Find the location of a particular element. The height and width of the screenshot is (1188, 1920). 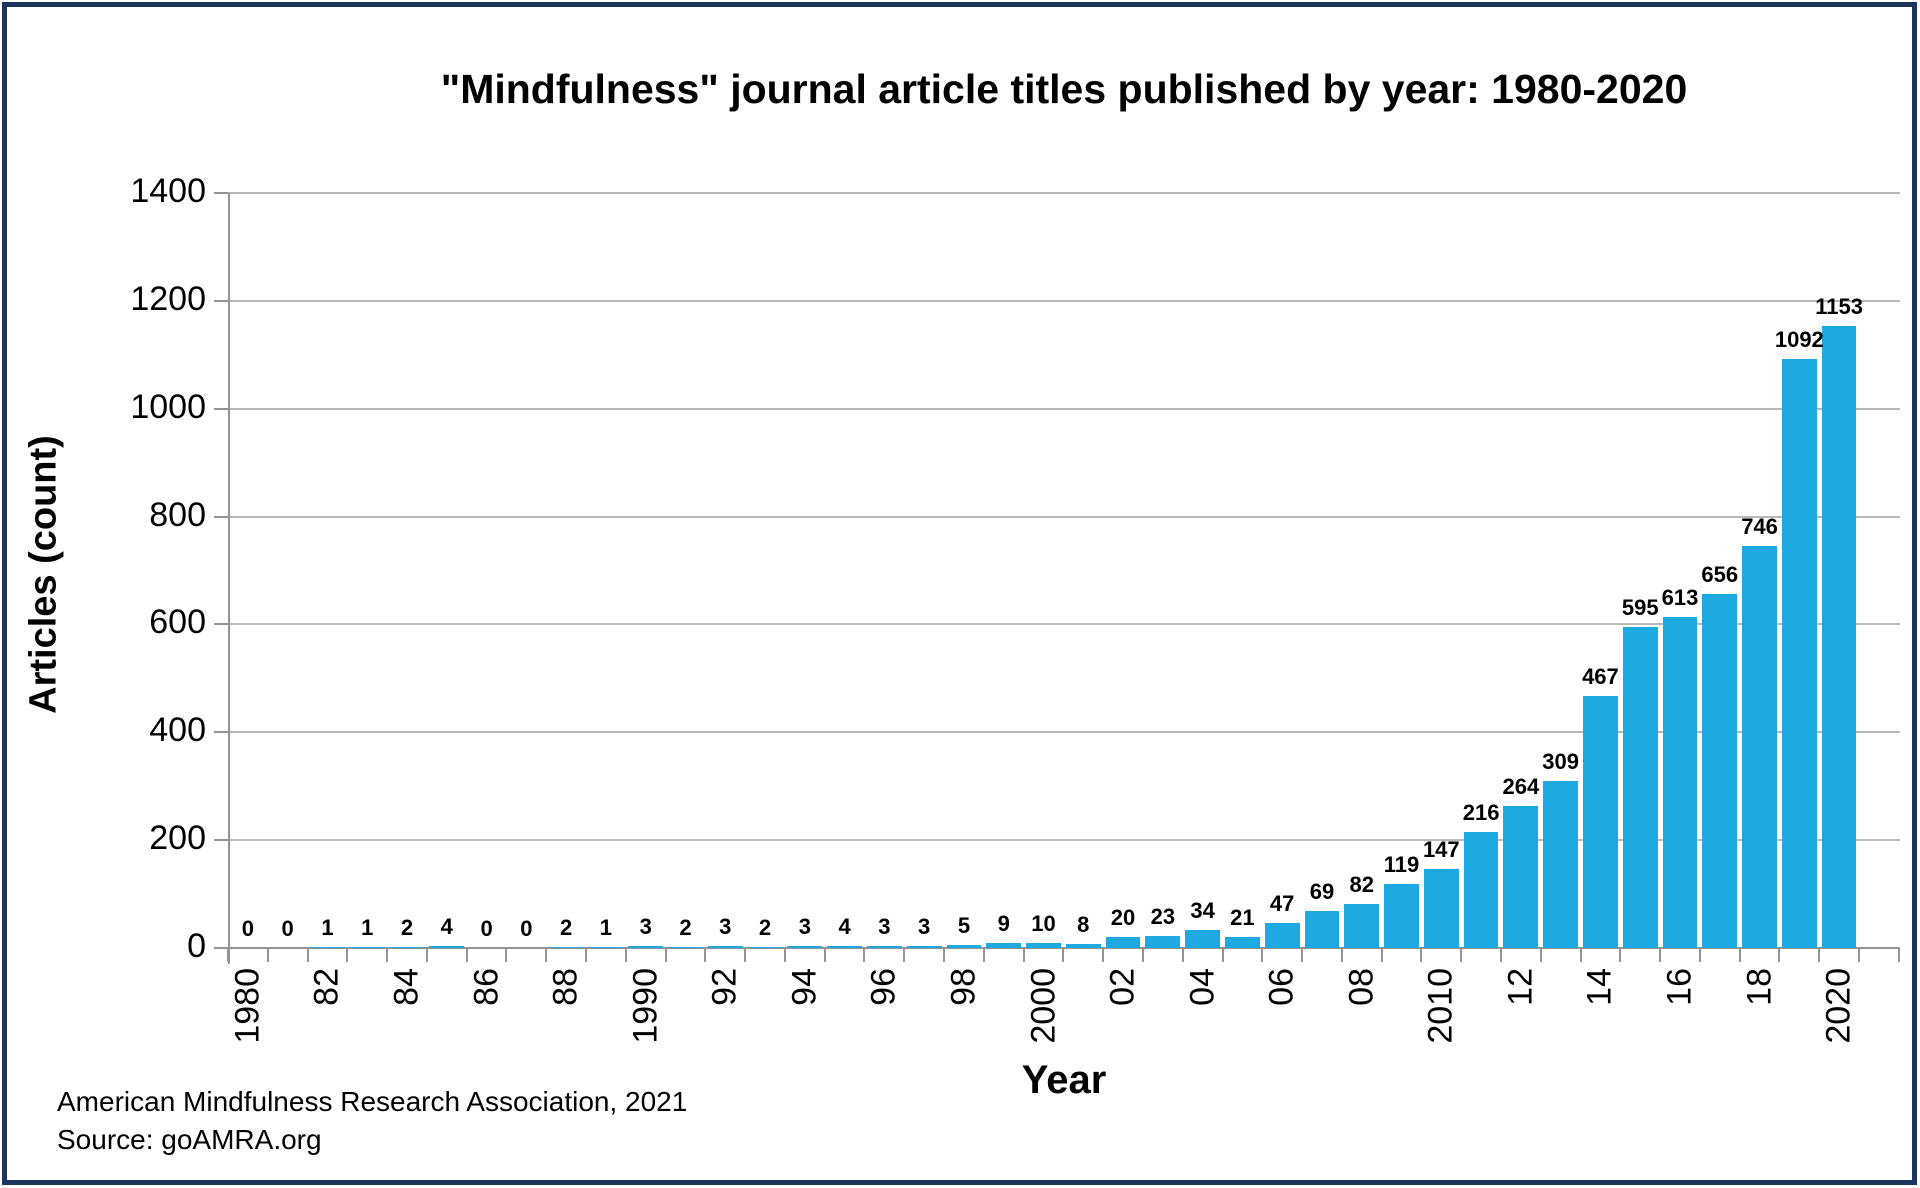

source-line: Source: goAMRA.org is located at coordinates (189, 1139).